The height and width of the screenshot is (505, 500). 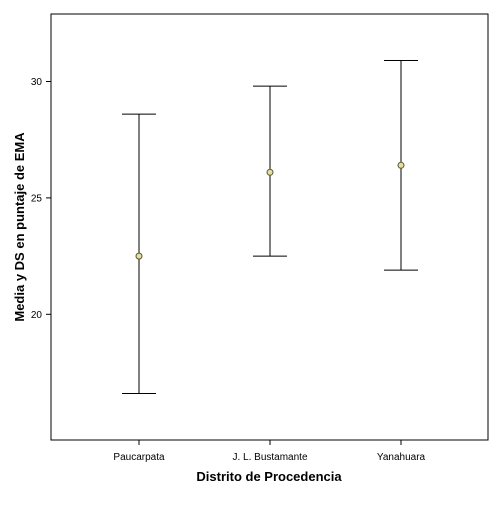 What do you see at coordinates (37, 82) in the screenshot?
I see `y-tick-label: 30` at bounding box center [37, 82].